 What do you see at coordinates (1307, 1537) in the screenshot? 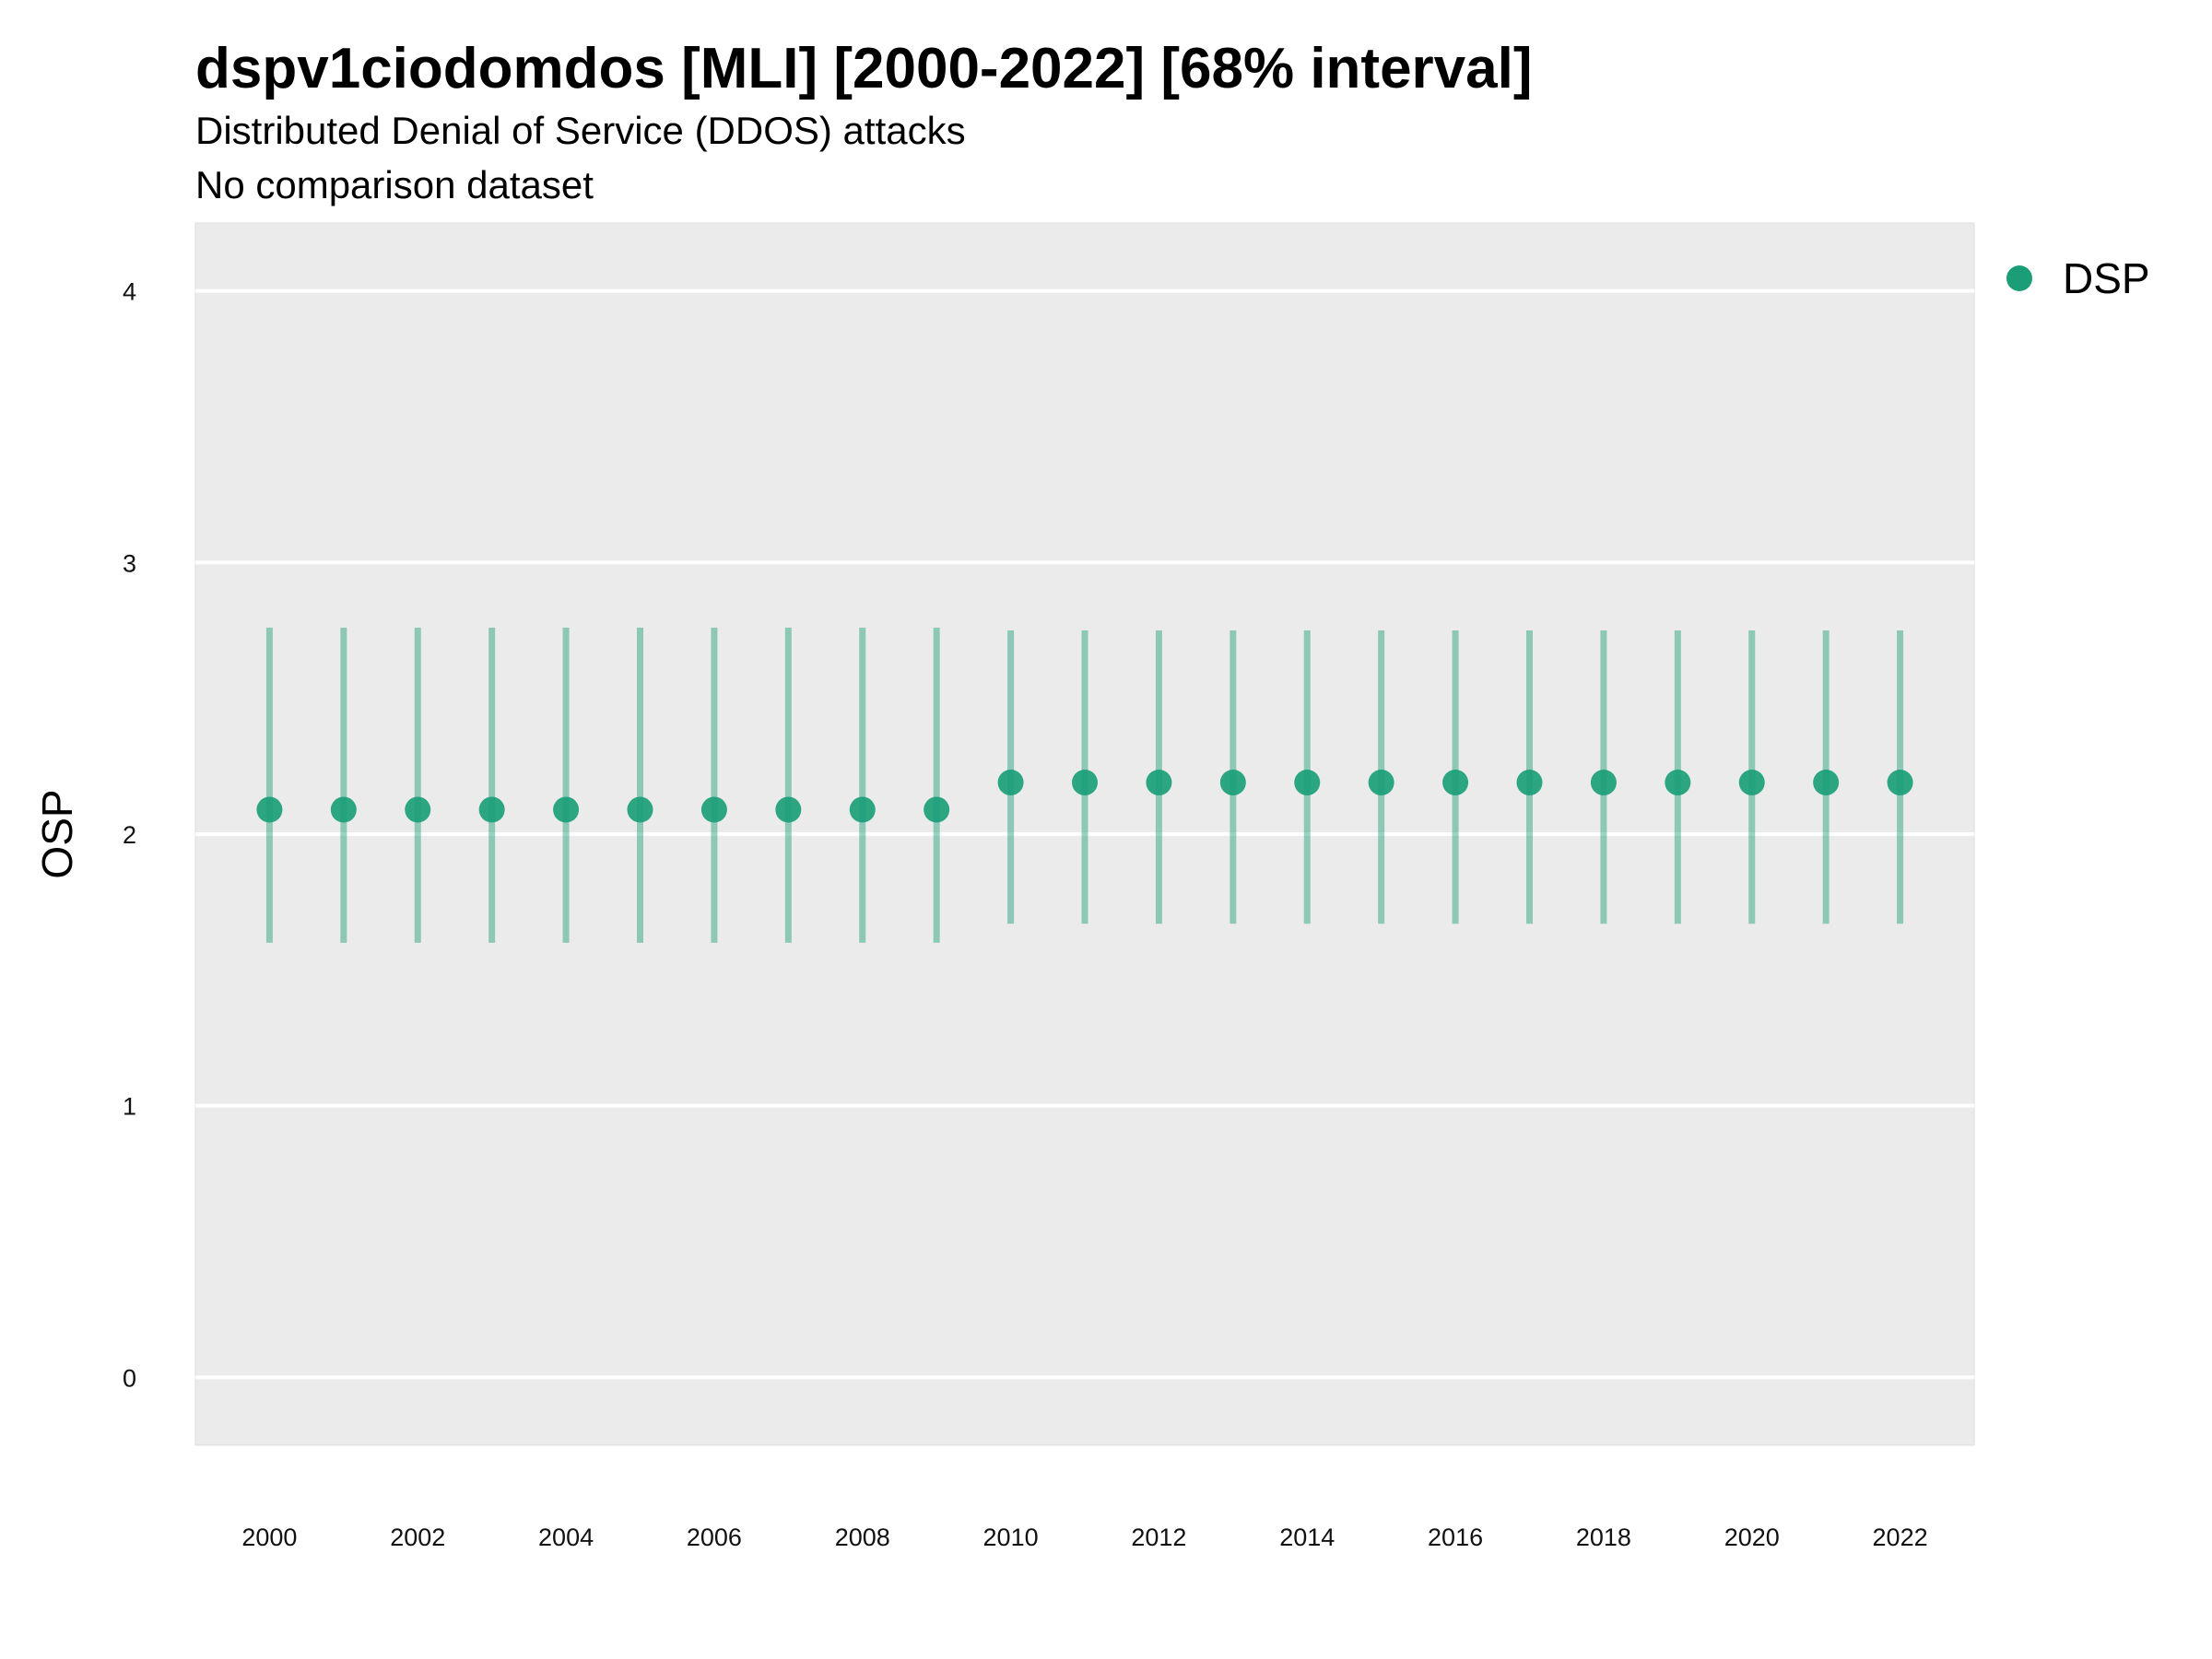
I see `x-tick-label: 2014` at bounding box center [1307, 1537].